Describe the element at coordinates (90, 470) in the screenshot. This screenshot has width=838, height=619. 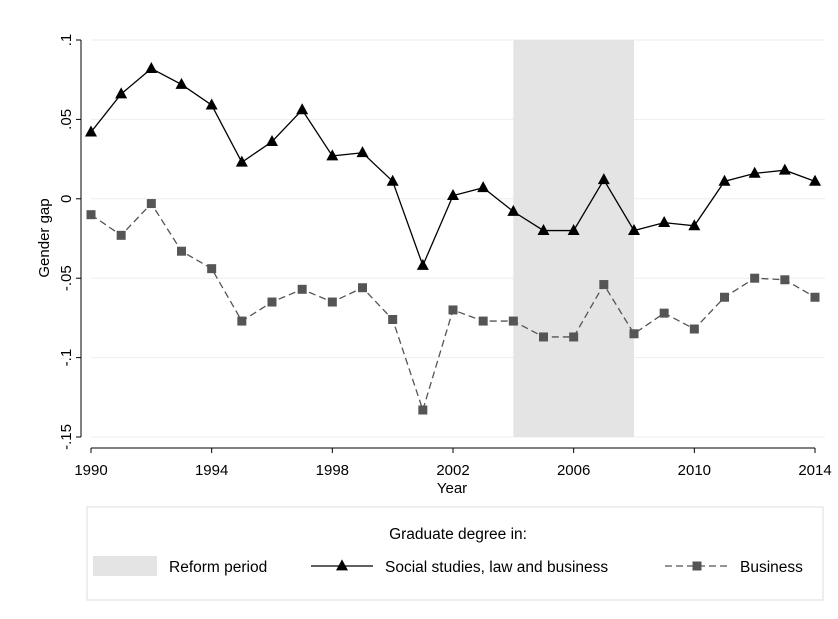
I see `x-tick-label: 1990` at that location.